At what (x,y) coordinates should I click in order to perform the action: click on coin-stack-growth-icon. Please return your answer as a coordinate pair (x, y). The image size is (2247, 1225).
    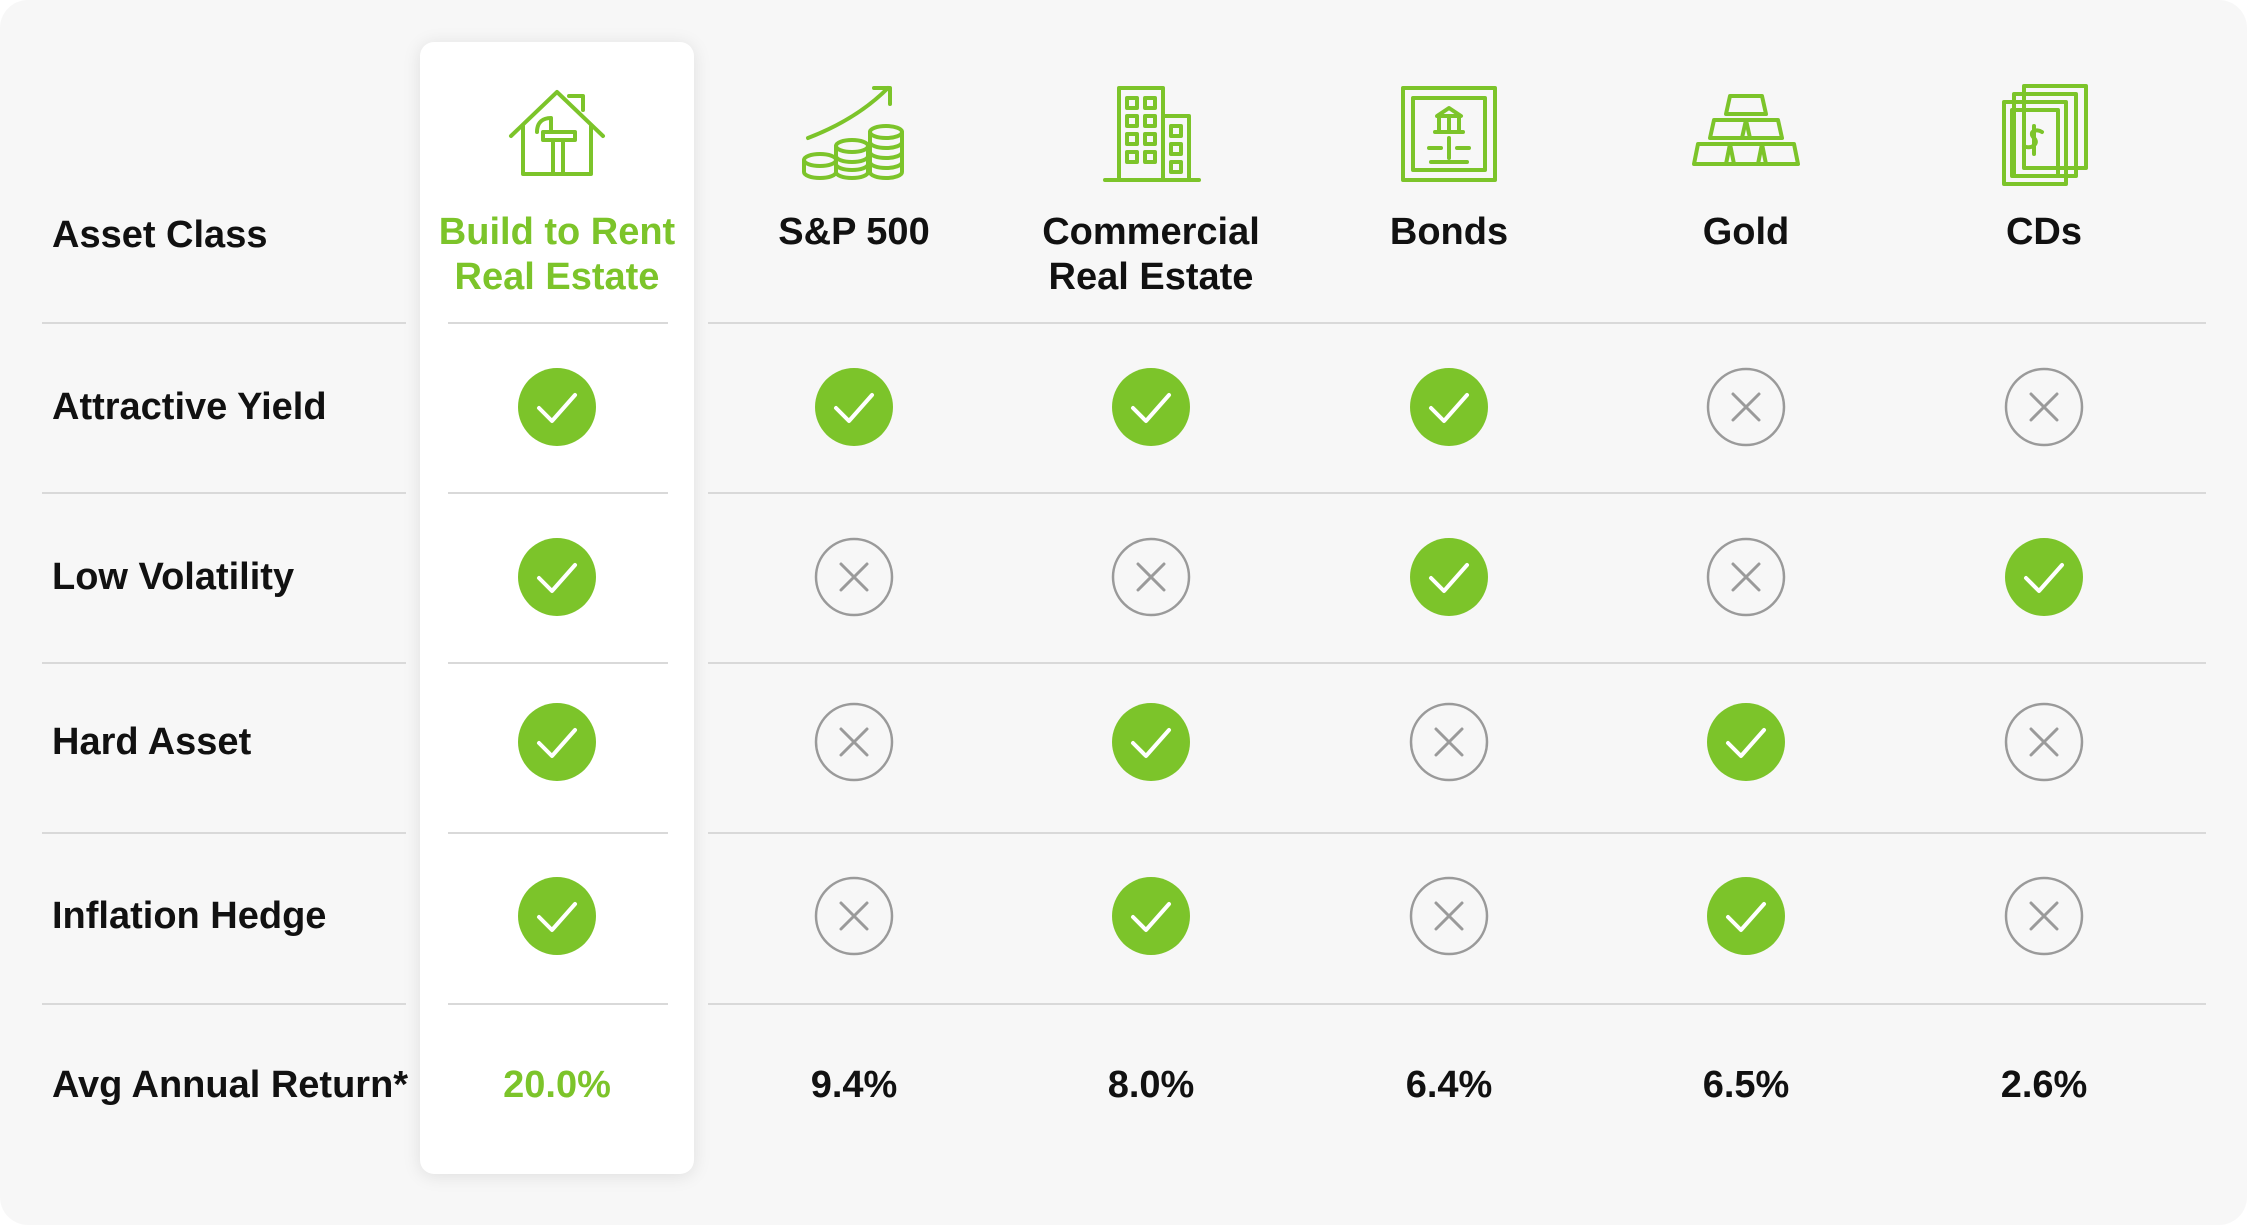
    Looking at the image, I should click on (854, 134).